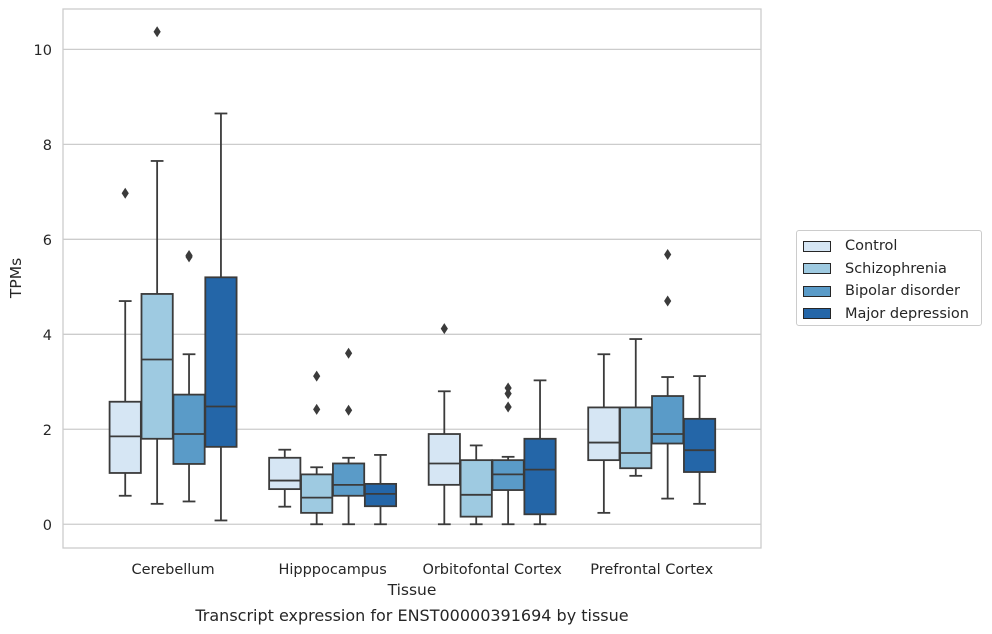 The image size is (992, 634). I want to click on box-major-depression-hipppocampus, so click(380, 490).